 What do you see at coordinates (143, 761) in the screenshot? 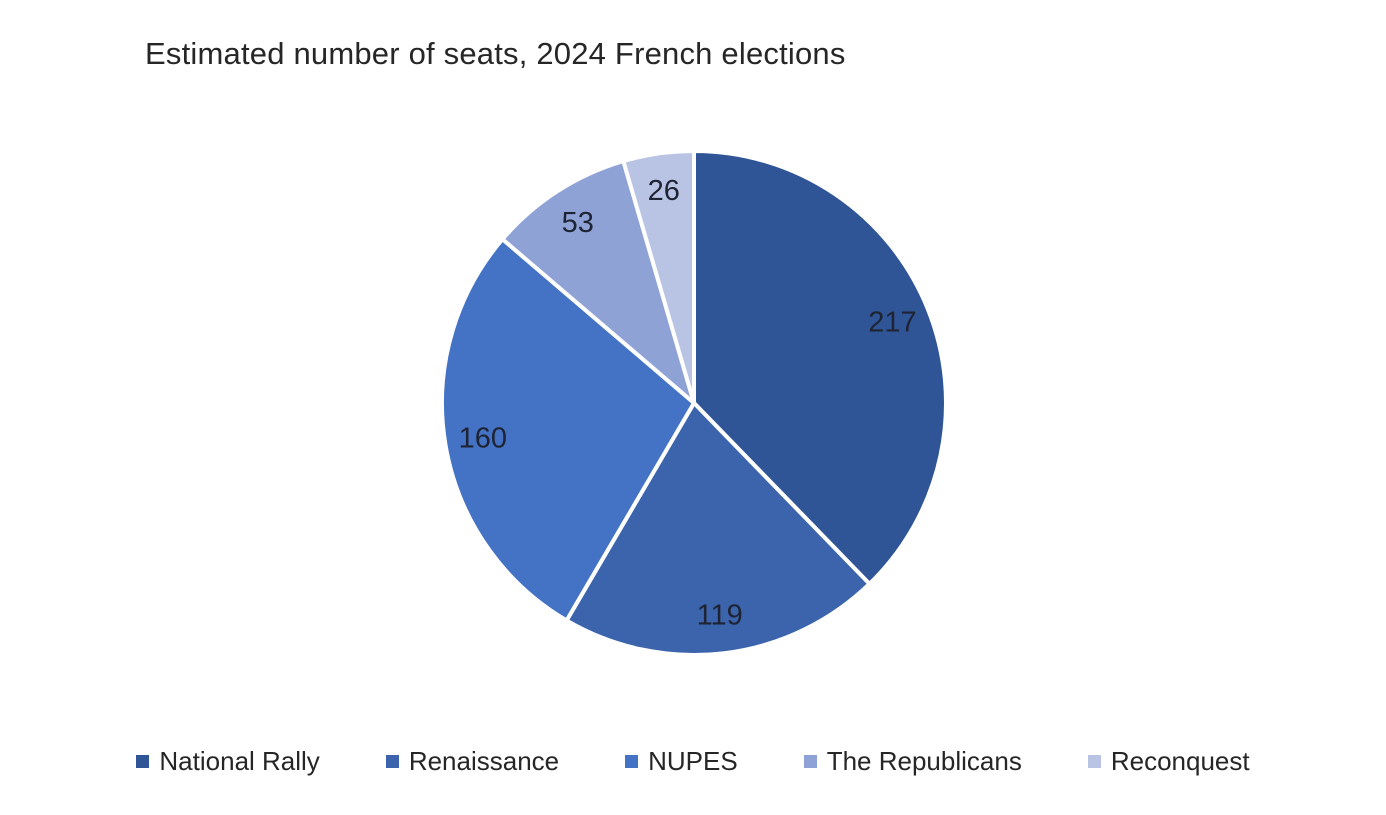
I see `legend-marker-national-rally` at bounding box center [143, 761].